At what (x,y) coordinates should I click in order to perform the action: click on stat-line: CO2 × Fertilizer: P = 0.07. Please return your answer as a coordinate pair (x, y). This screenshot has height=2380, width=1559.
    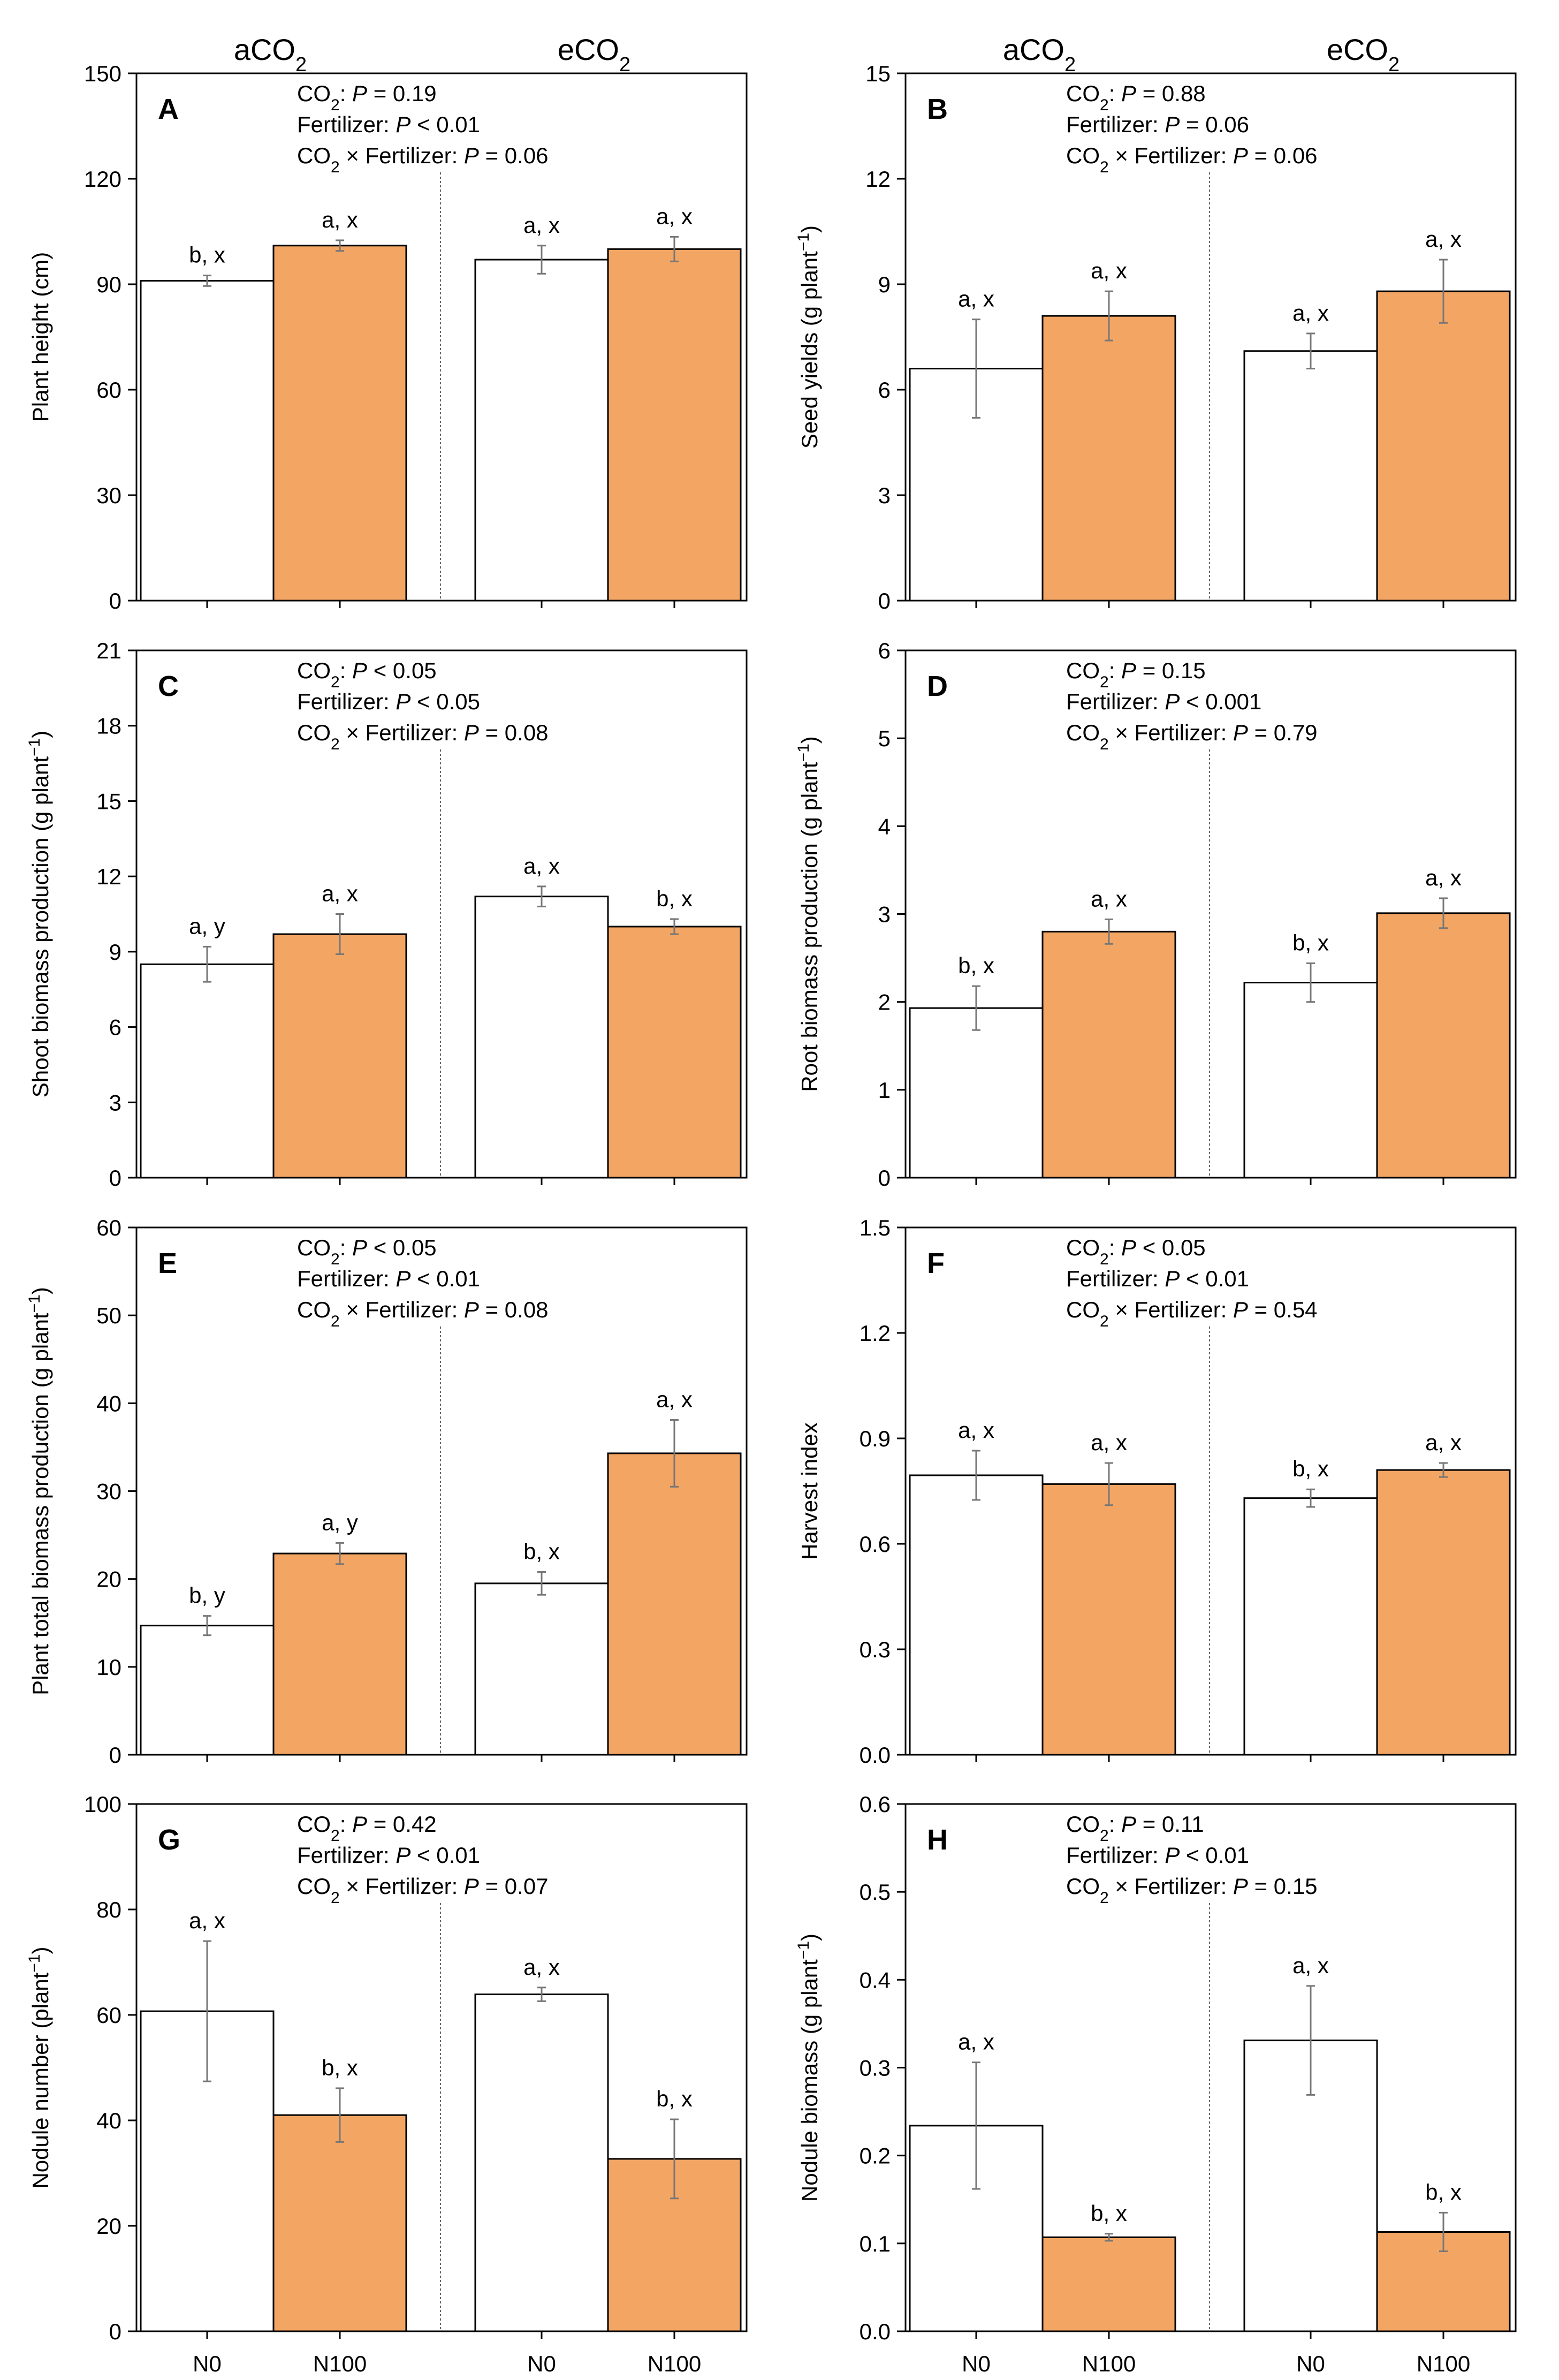
    Looking at the image, I should click on (423, 1890).